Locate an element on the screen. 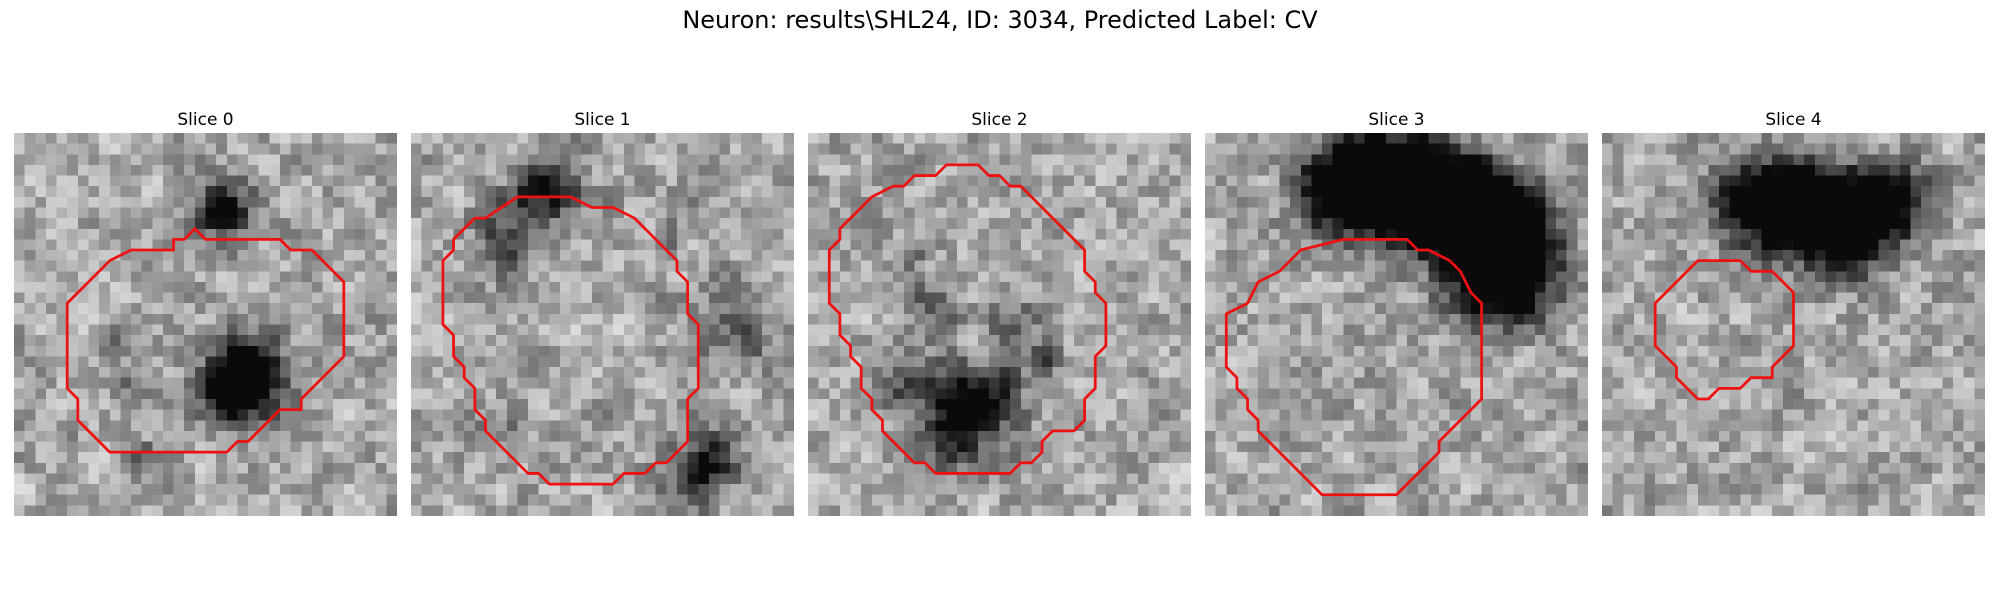  slice-panel-0: Slice 0 is located at coordinates (205, 312).